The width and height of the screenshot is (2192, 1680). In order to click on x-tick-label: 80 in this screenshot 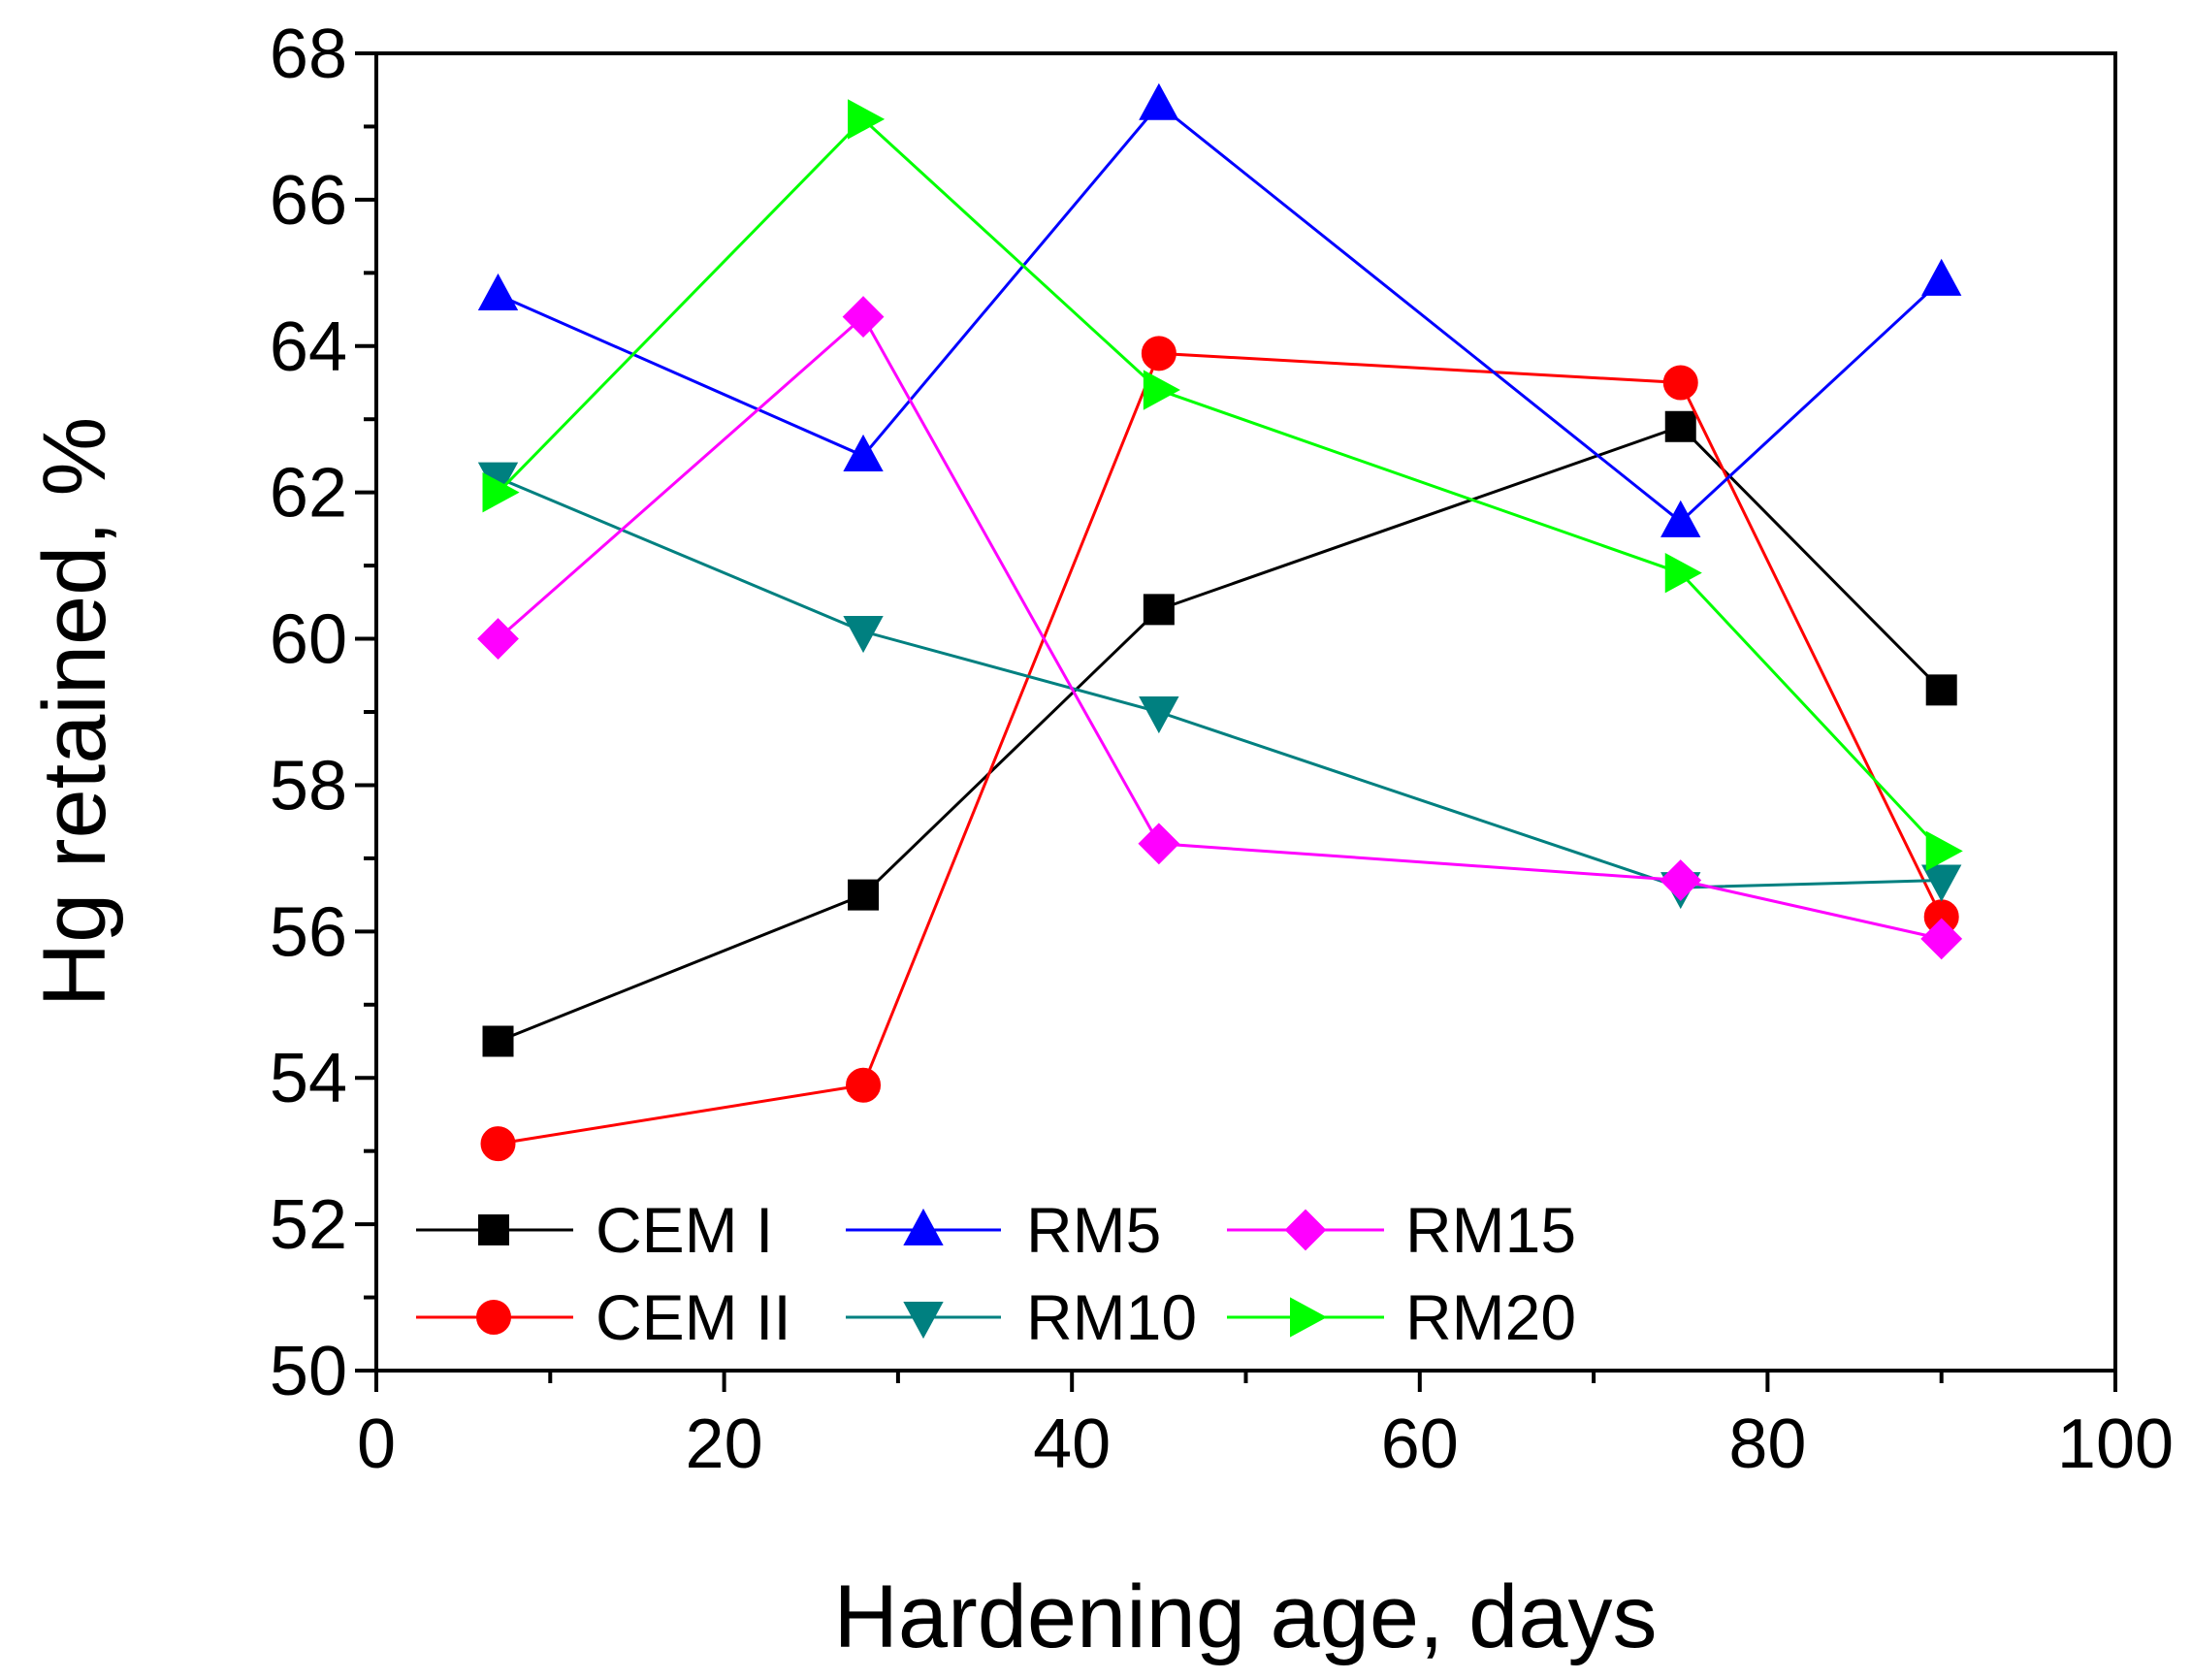, I will do `click(1767, 1444)`.